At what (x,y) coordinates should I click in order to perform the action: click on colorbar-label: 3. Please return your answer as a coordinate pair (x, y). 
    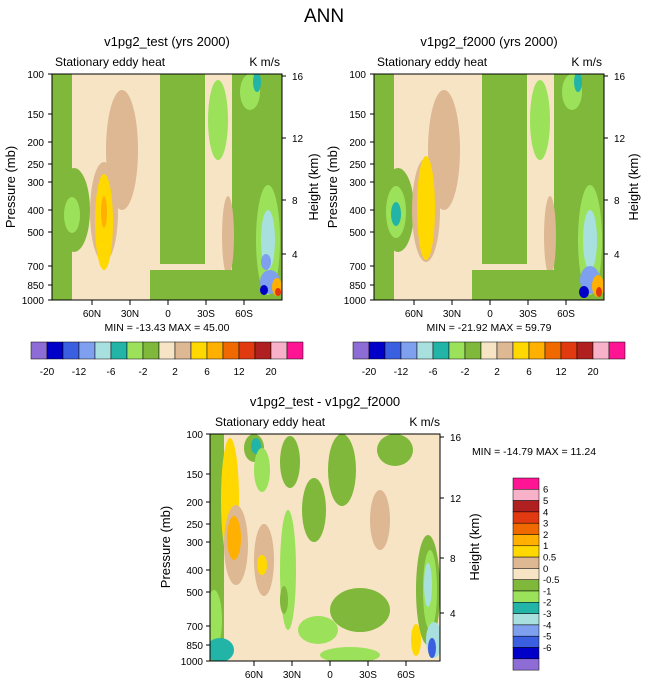
    Looking at the image, I should click on (545, 524).